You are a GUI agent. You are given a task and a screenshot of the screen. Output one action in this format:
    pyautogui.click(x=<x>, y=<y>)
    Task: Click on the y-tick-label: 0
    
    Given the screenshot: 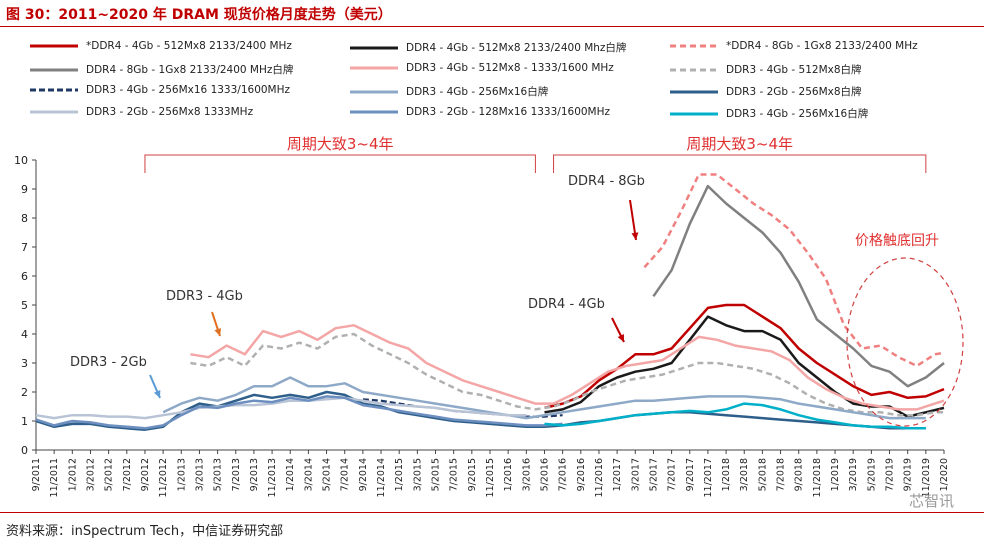 What is the action you would take?
    pyautogui.click(x=24, y=450)
    